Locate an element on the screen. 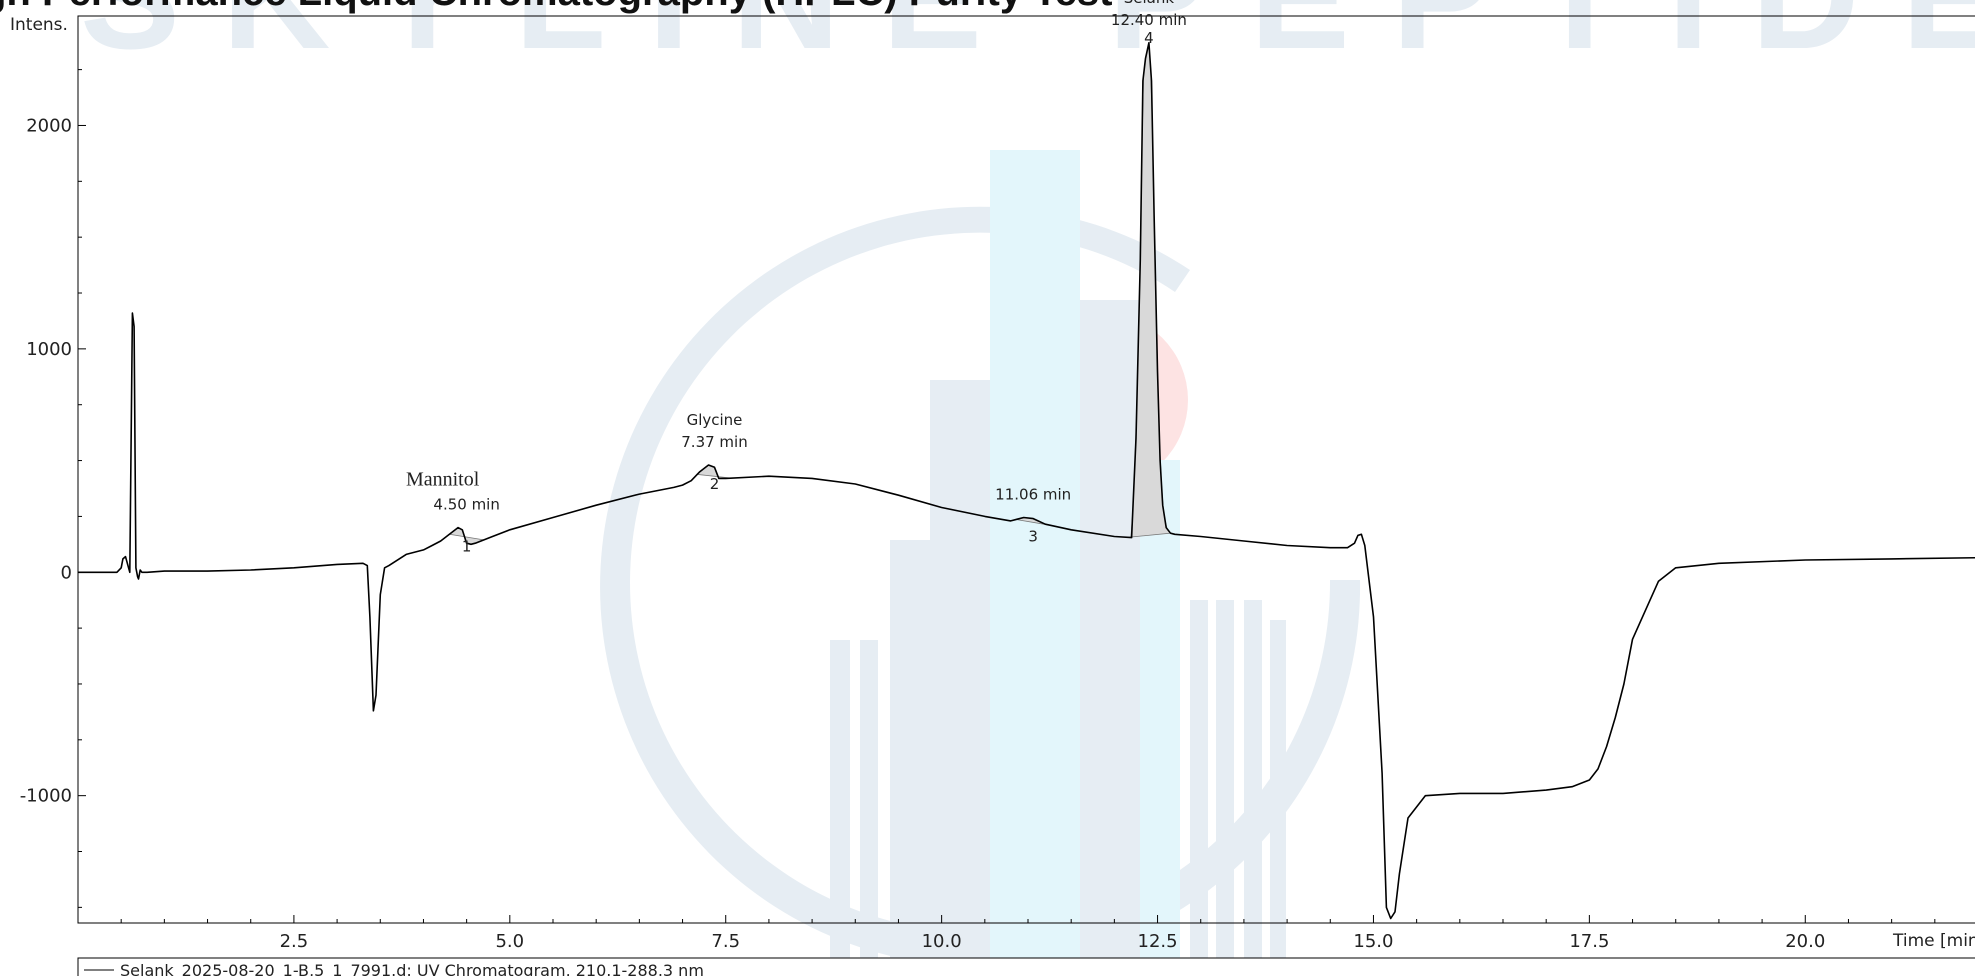 The image size is (1975, 976). peak-number: 1 is located at coordinates (467, 547).